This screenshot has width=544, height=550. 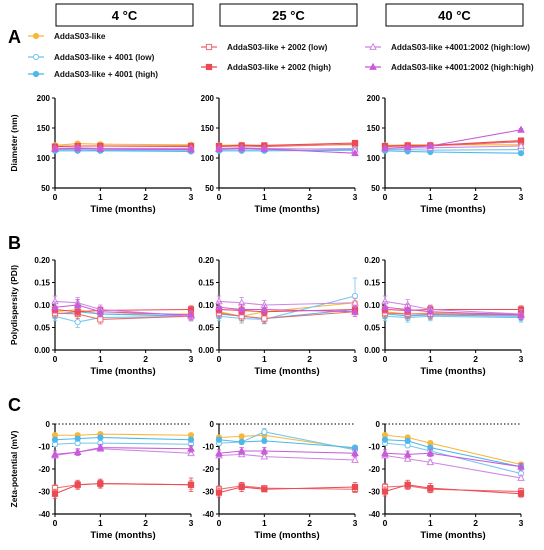 I want to click on y-tick-label: 100, so click(x=208, y=158).